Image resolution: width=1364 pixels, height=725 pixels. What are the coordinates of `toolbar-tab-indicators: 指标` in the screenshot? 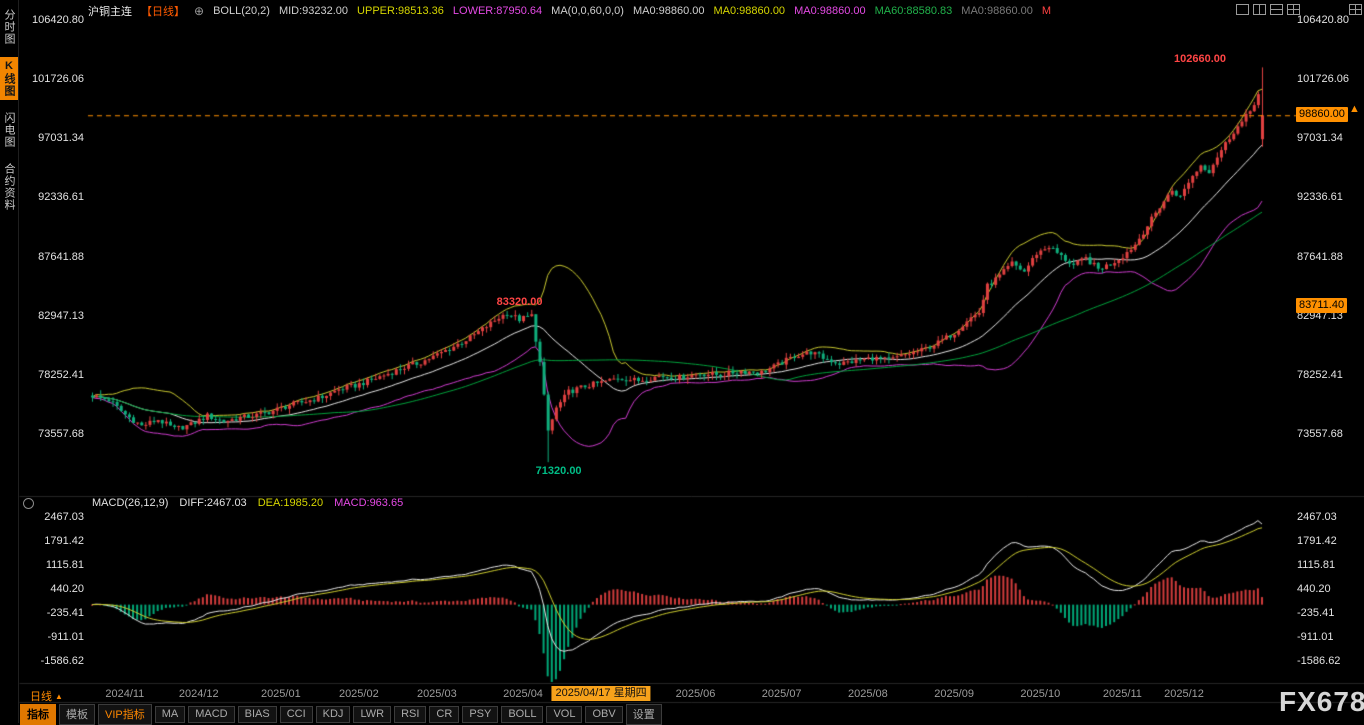 It's located at (38, 714).